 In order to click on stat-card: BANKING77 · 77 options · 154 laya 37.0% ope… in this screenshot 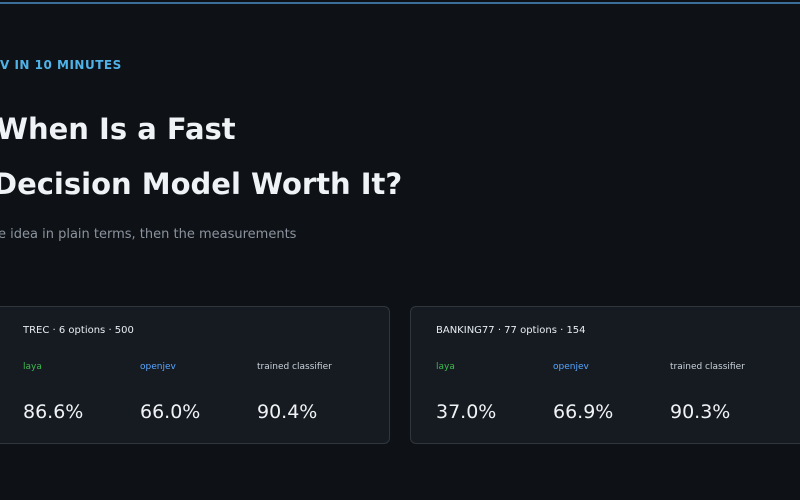, I will do `click(605, 375)`.